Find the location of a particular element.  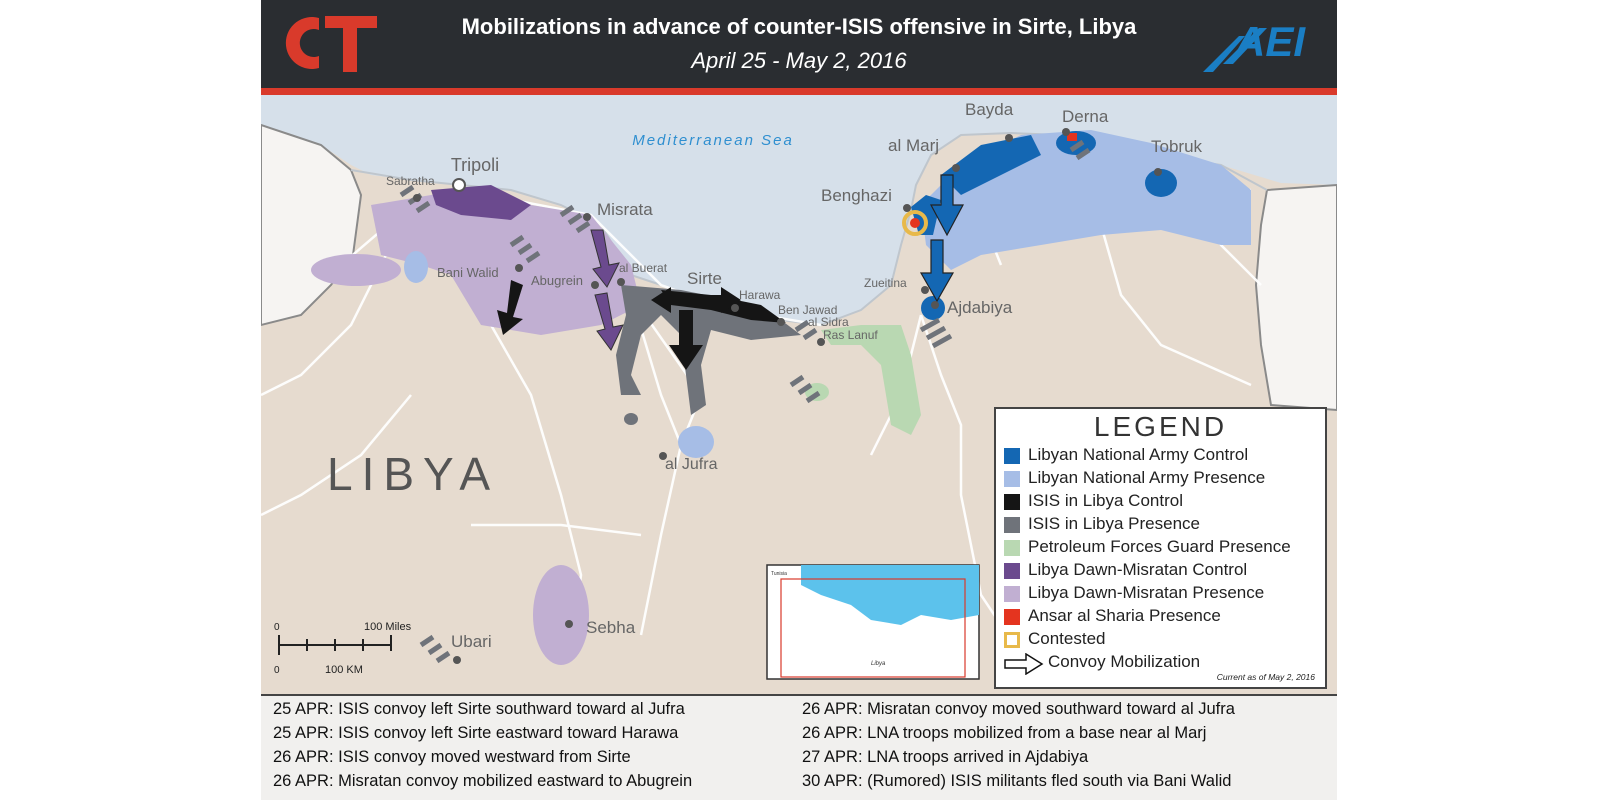

city-label-ubari: Ubari is located at coordinates (471, 641).